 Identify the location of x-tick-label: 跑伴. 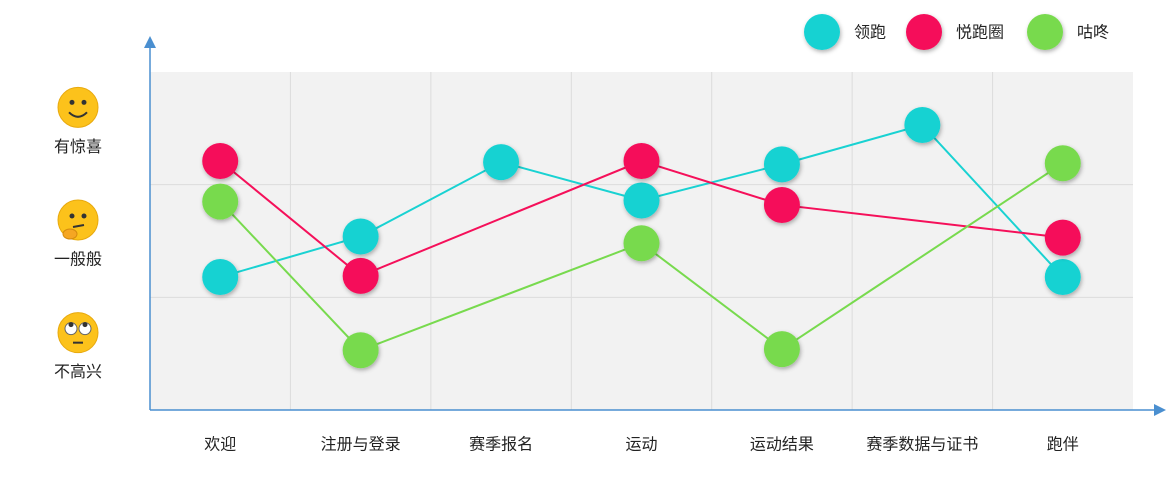
(1063, 444).